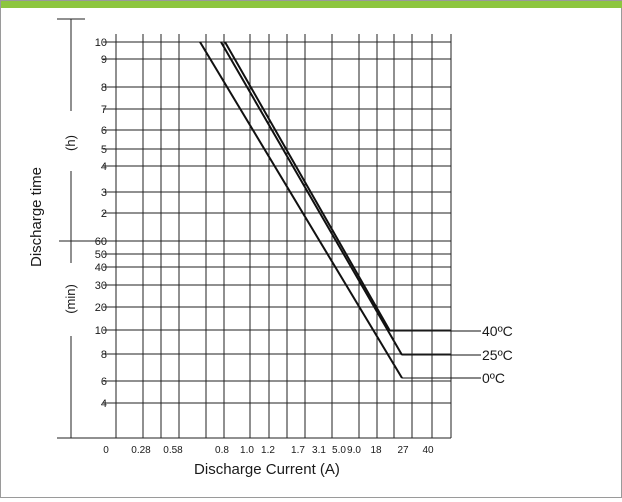 Image resolution: width=622 pixels, height=502 pixels. Describe the element at coordinates (222, 450) in the screenshot. I see `x-tick-label: 0.8` at that location.